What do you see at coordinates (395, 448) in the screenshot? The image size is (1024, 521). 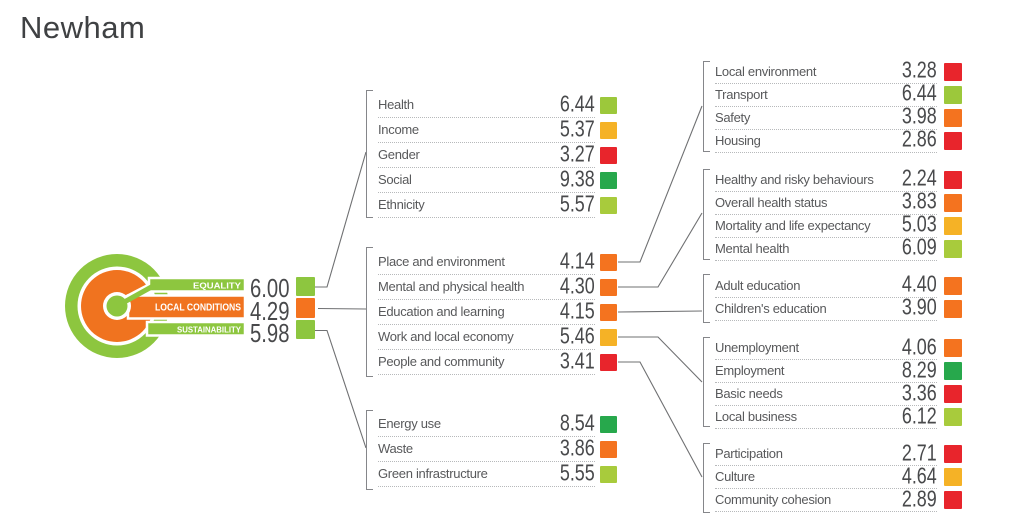 I see `indicator-label: Waste` at bounding box center [395, 448].